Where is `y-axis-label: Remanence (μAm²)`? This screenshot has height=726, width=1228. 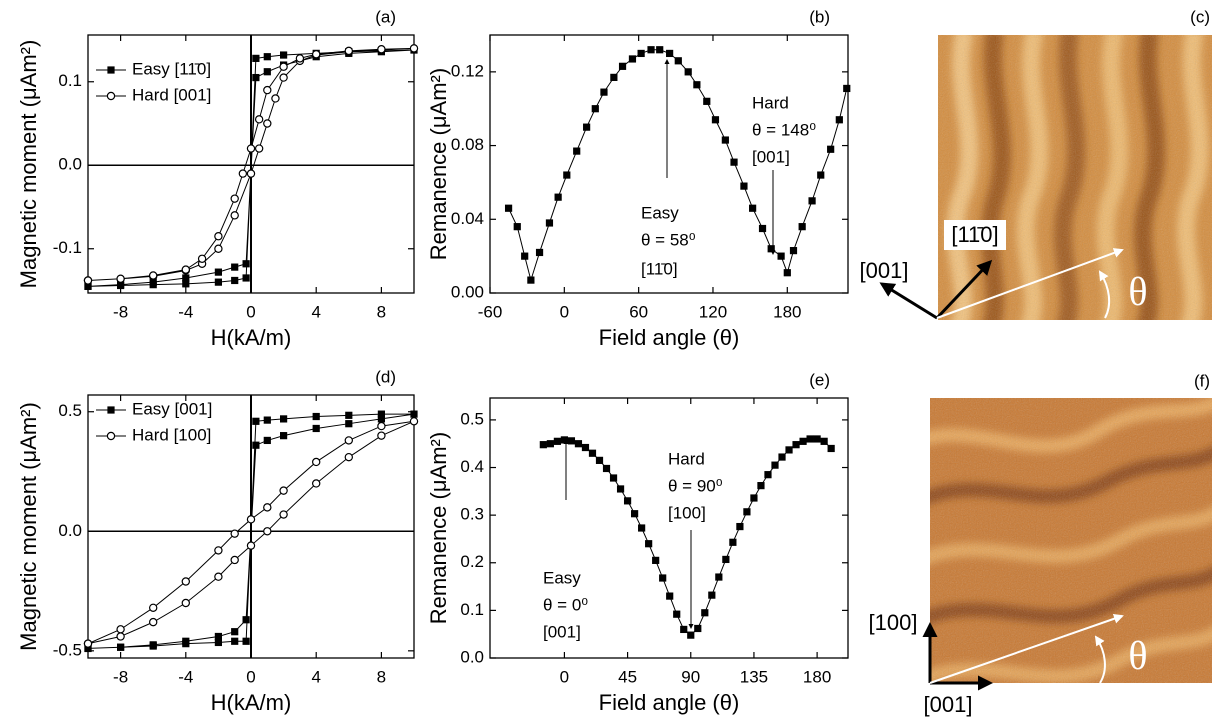
y-axis-label: Remanence (μAm²) is located at coordinates (438, 164).